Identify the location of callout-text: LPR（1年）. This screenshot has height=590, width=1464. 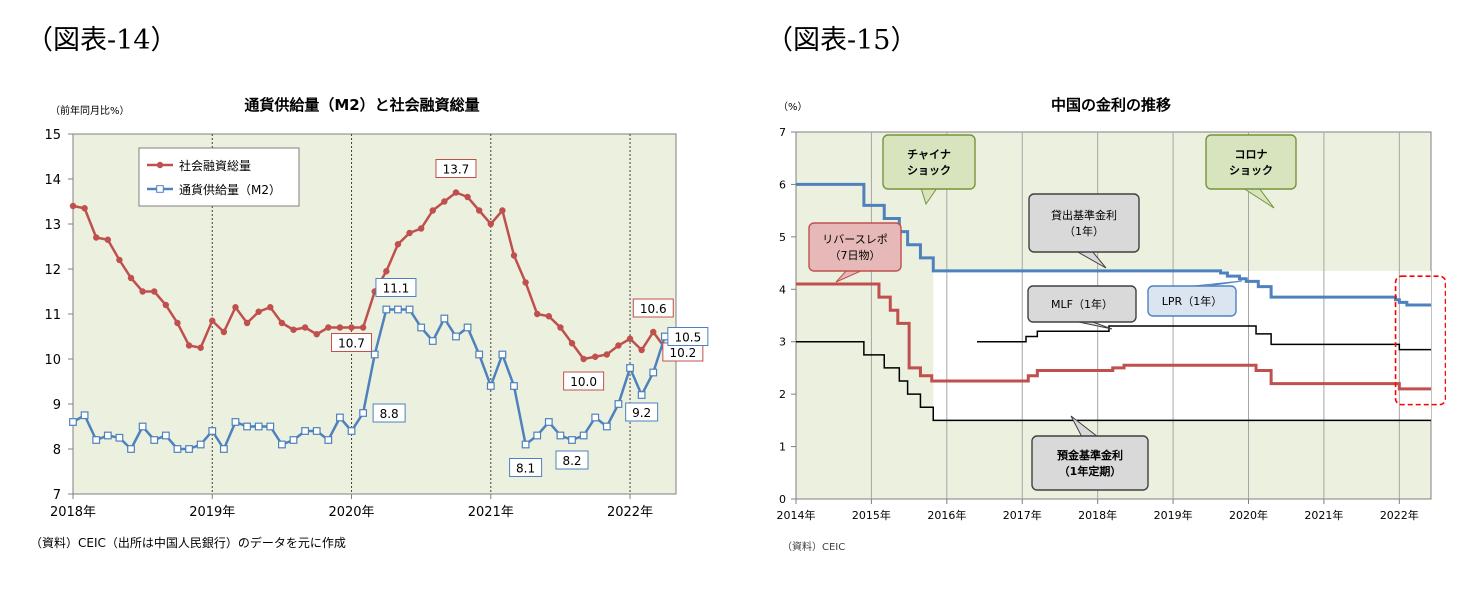
(1192, 301).